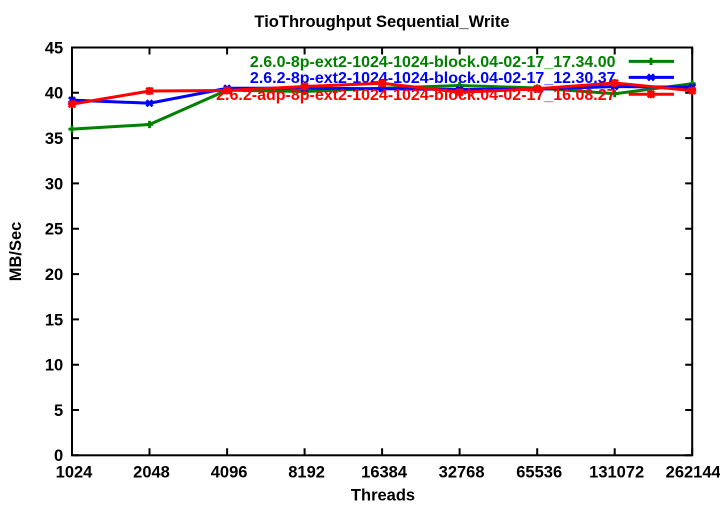 Image resolution: width=720 pixels, height=509 pixels. What do you see at coordinates (54, 184) in the screenshot?
I see `svg-text: 30` at bounding box center [54, 184].